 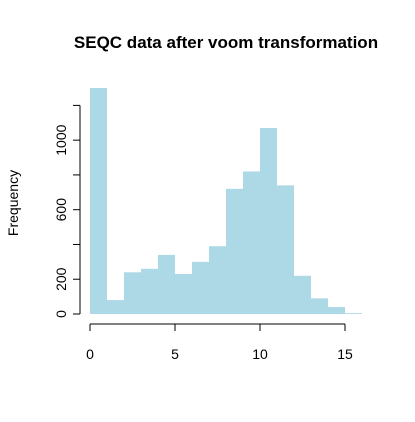 What do you see at coordinates (13, 203) in the screenshot?
I see `y-axis-label: Frequency` at bounding box center [13, 203].